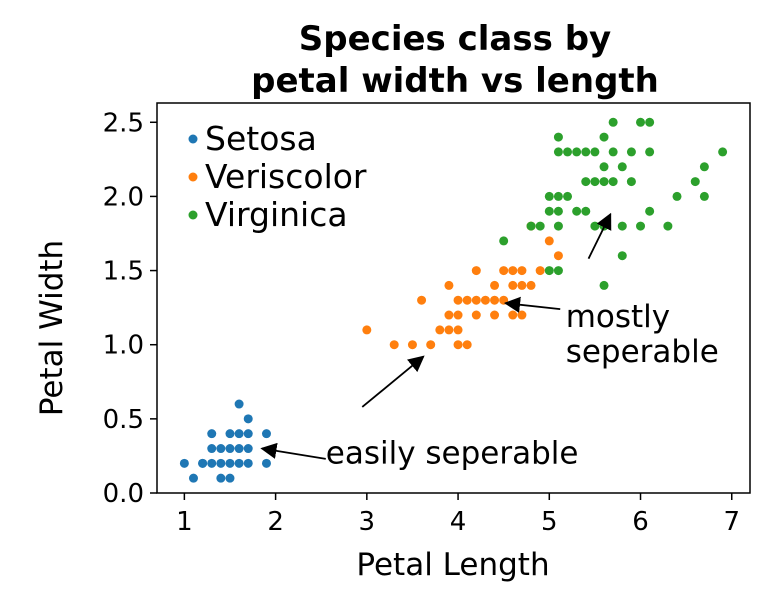 This screenshot has width=776, height=608. Describe the element at coordinates (261, 138) in the screenshot. I see `legend-label: Setosa` at that location.